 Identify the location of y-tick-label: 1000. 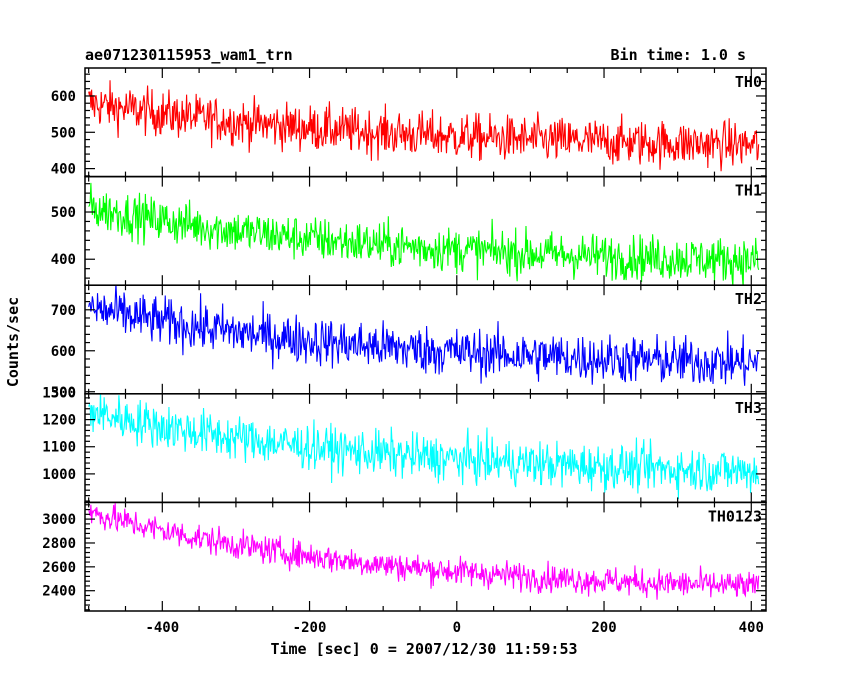
(59, 475).